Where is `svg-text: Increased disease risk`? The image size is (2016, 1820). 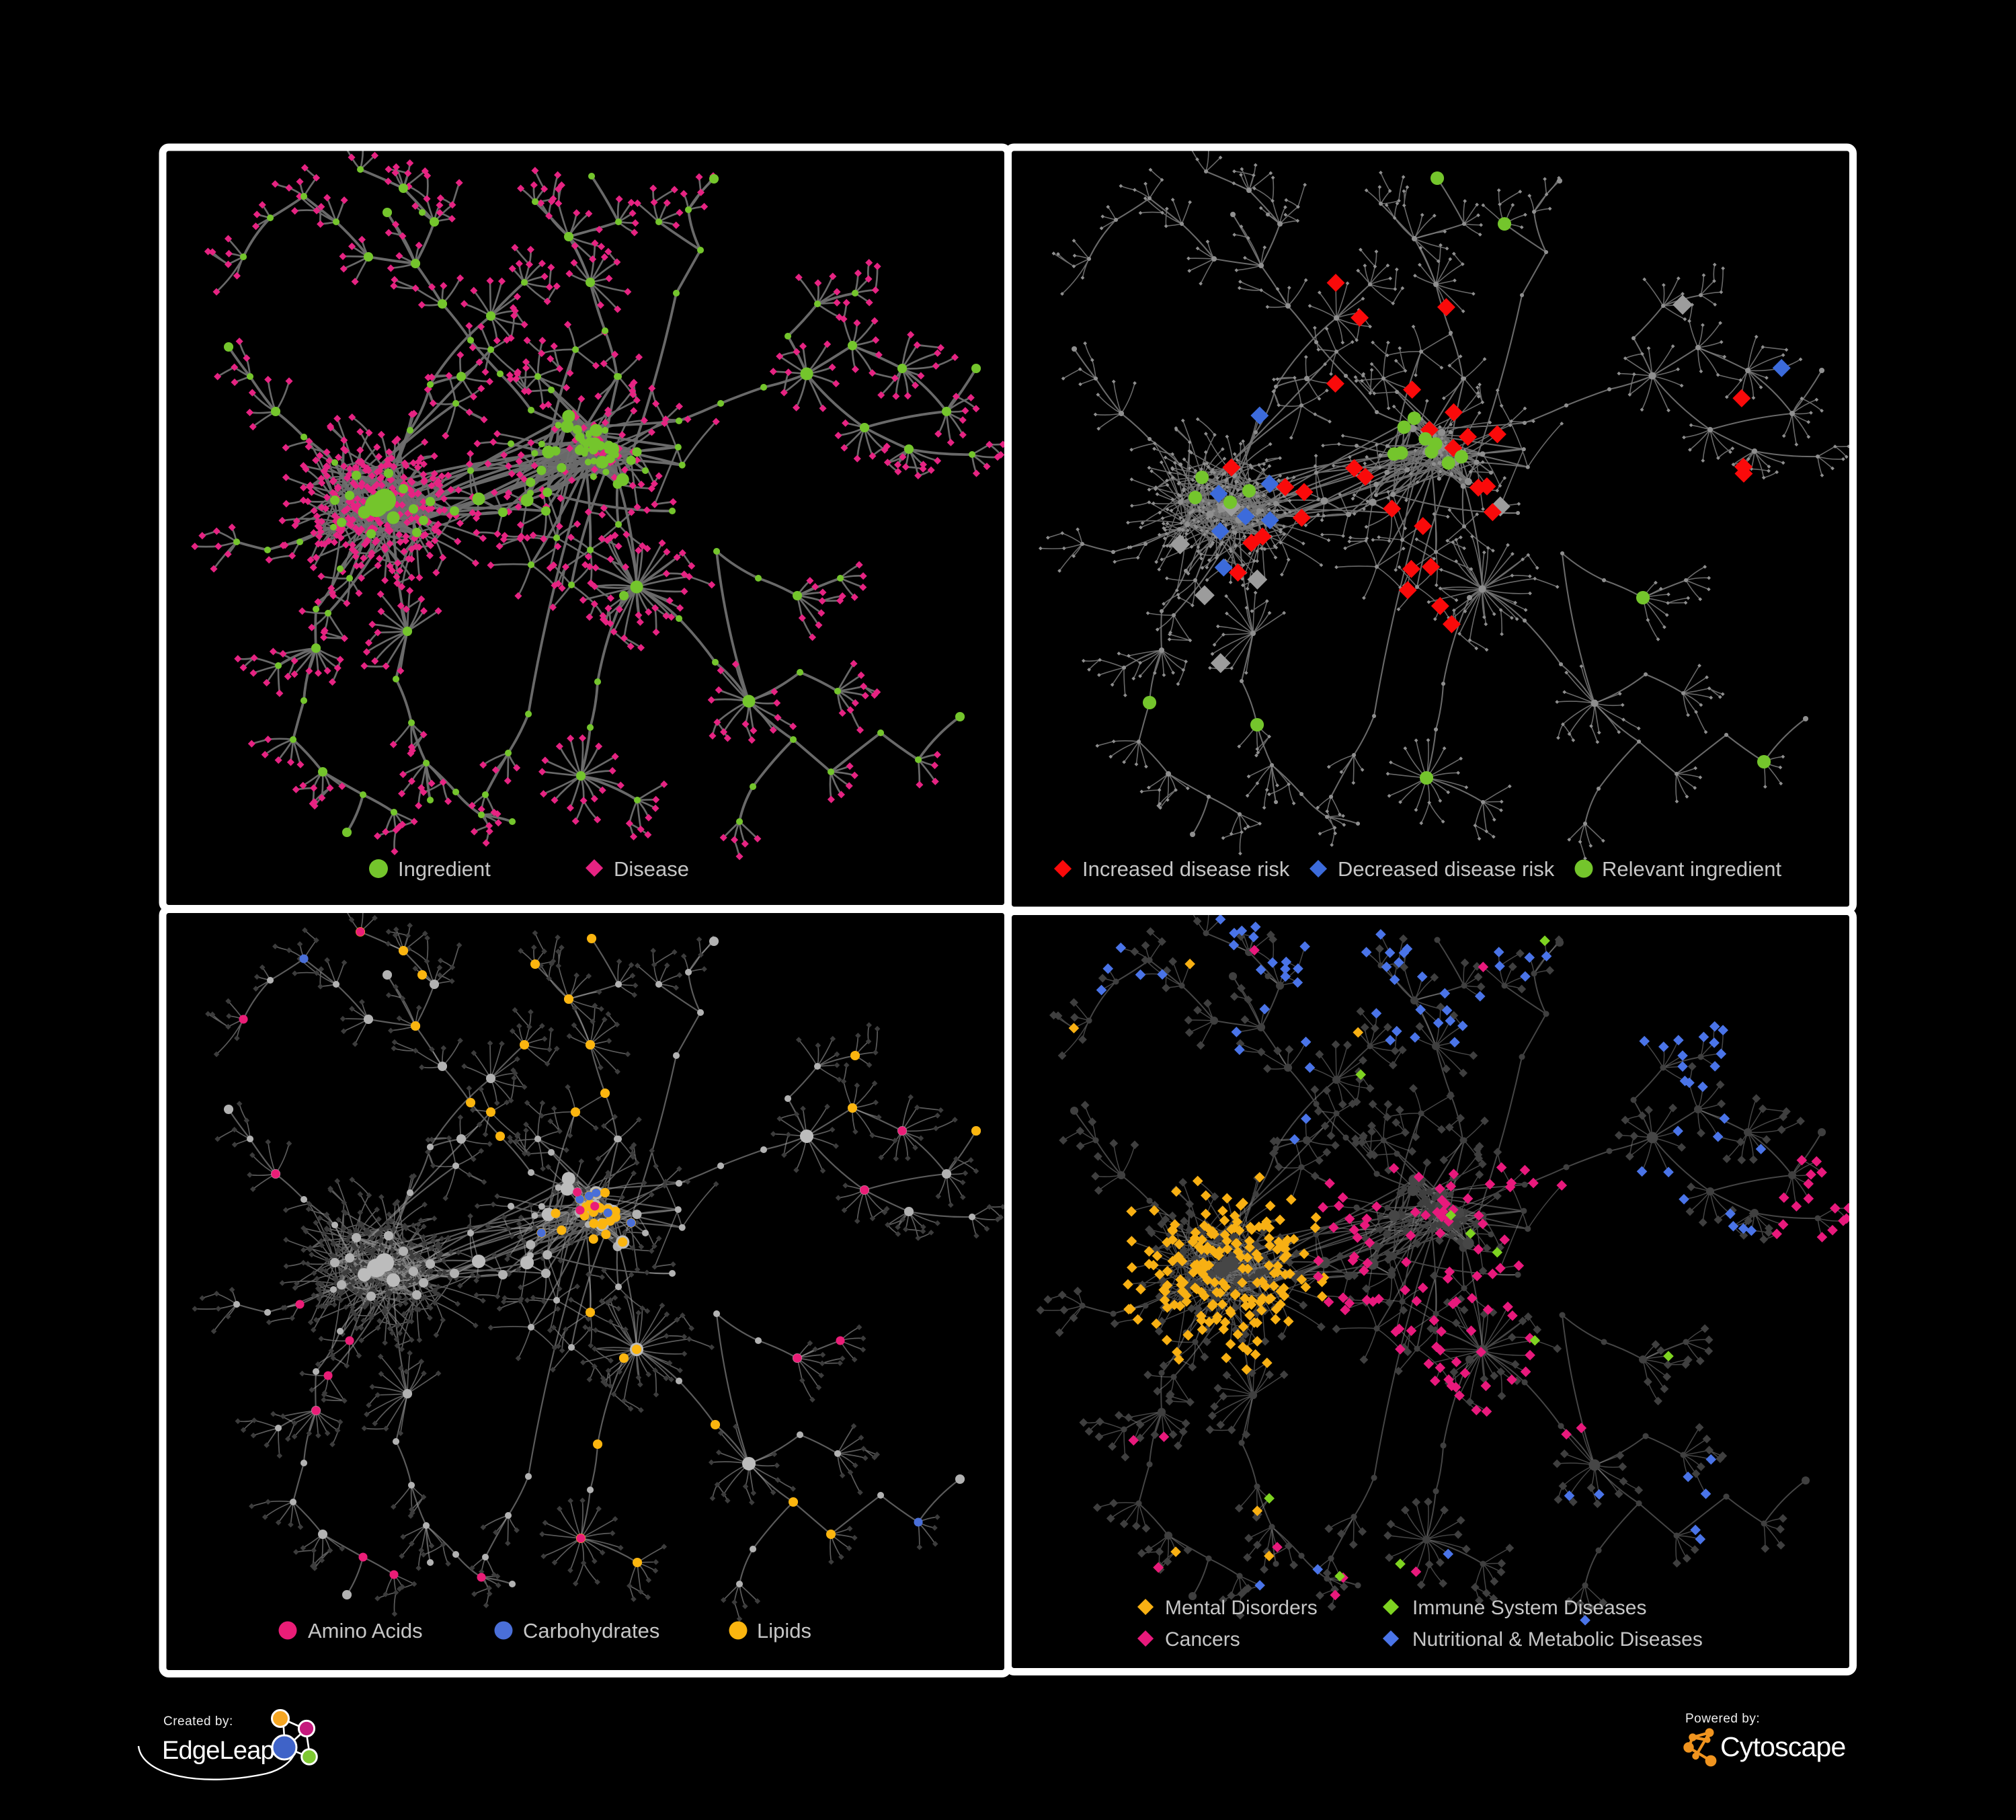
svg-text: Increased disease risk is located at coordinates (1186, 869).